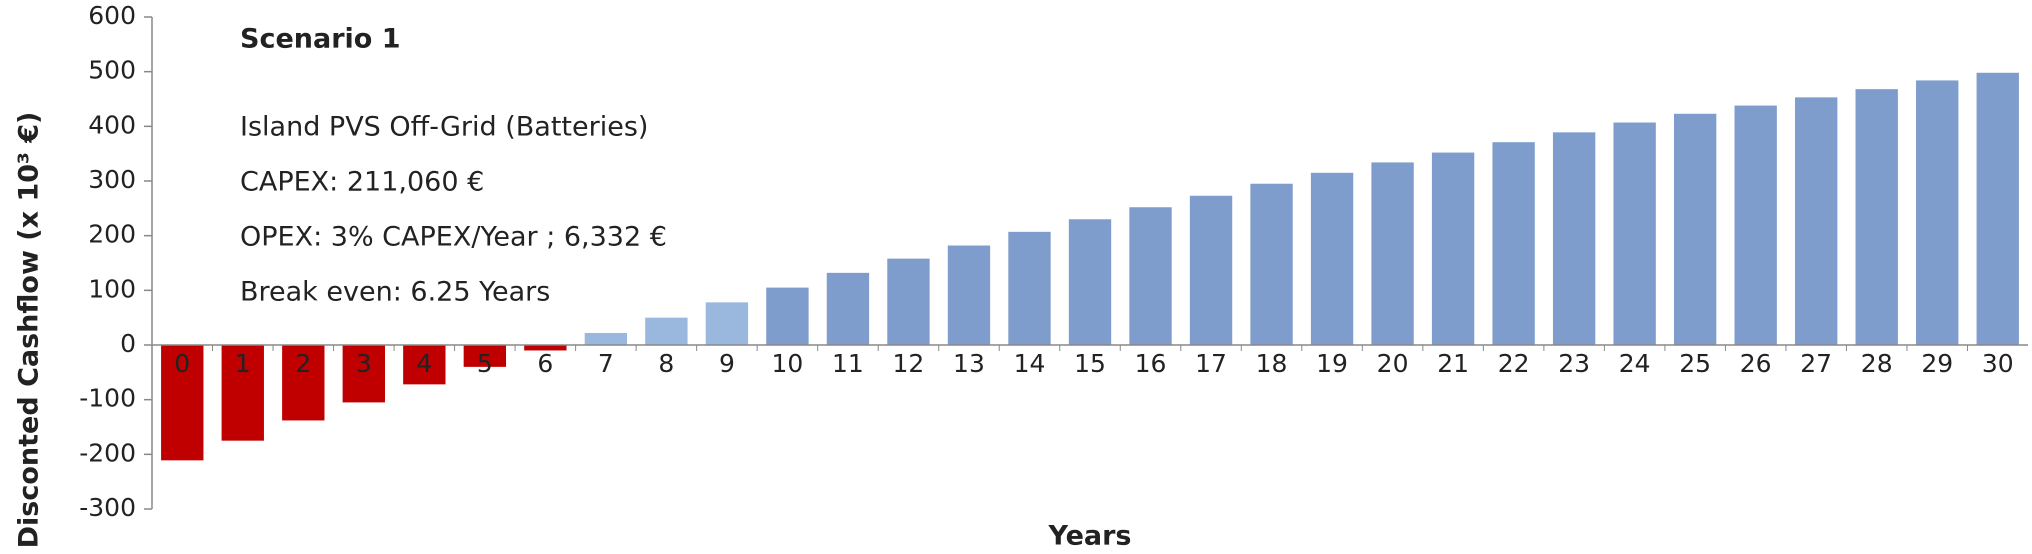 The width and height of the screenshot is (2032, 554). I want to click on annotation: CAPEX: 211,060 €, so click(362, 182).